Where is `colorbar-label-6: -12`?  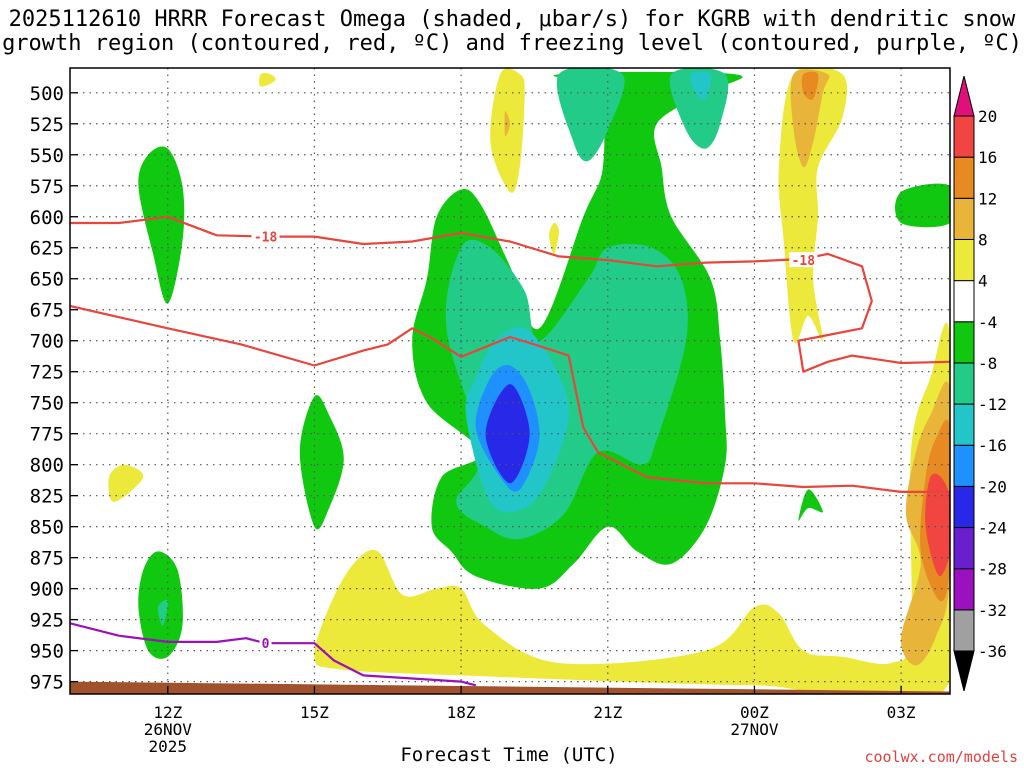
colorbar-label-6: -12 is located at coordinates (992, 404).